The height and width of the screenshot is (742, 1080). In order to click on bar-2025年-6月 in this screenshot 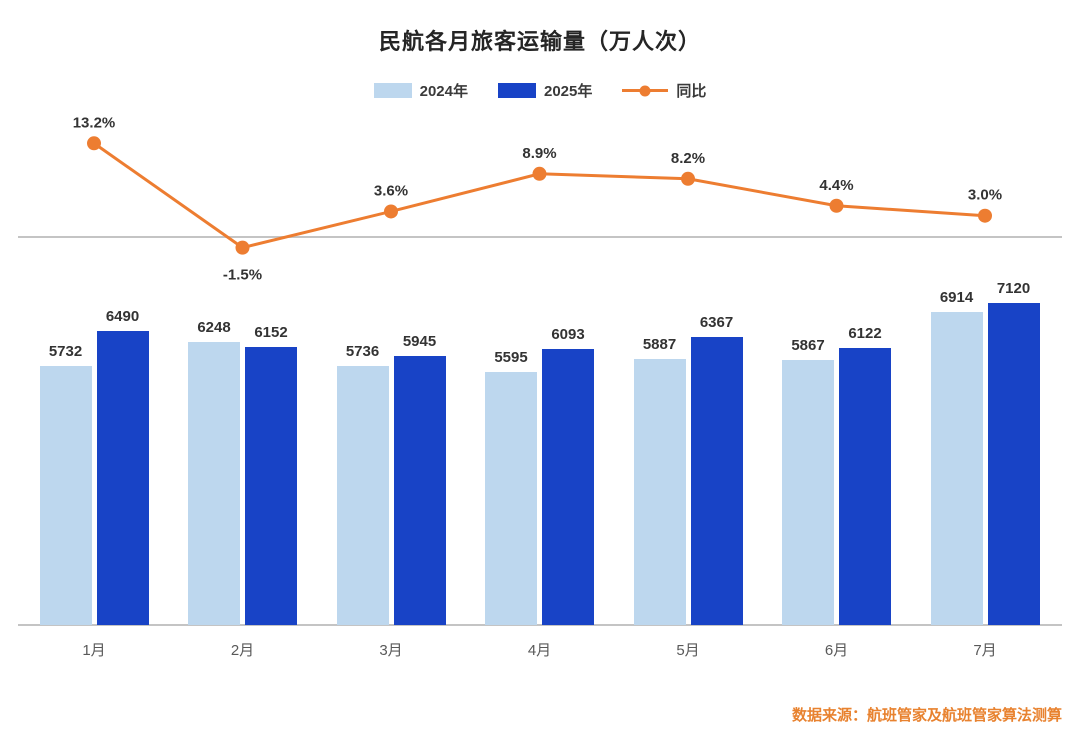, I will do `click(865, 486)`.